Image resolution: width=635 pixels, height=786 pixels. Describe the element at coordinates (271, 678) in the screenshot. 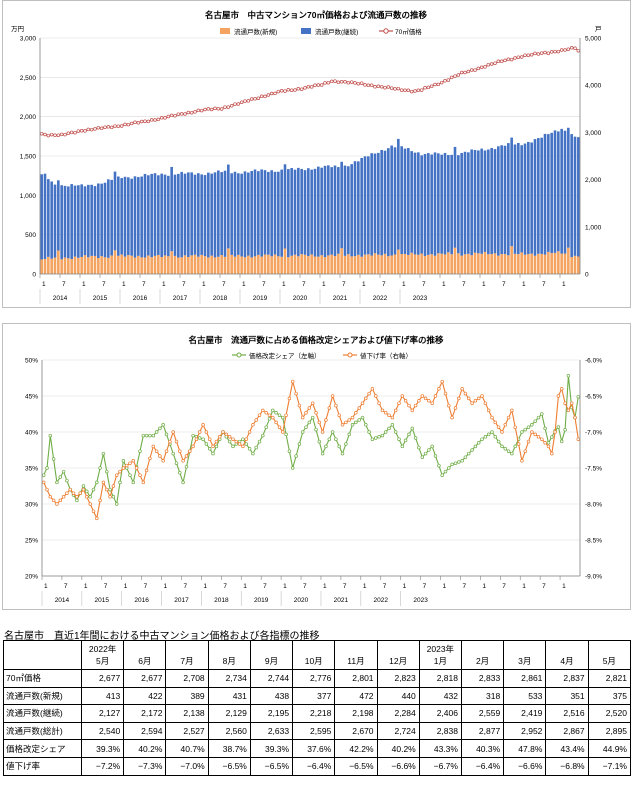

I see `table-cell: 2,744` at that location.